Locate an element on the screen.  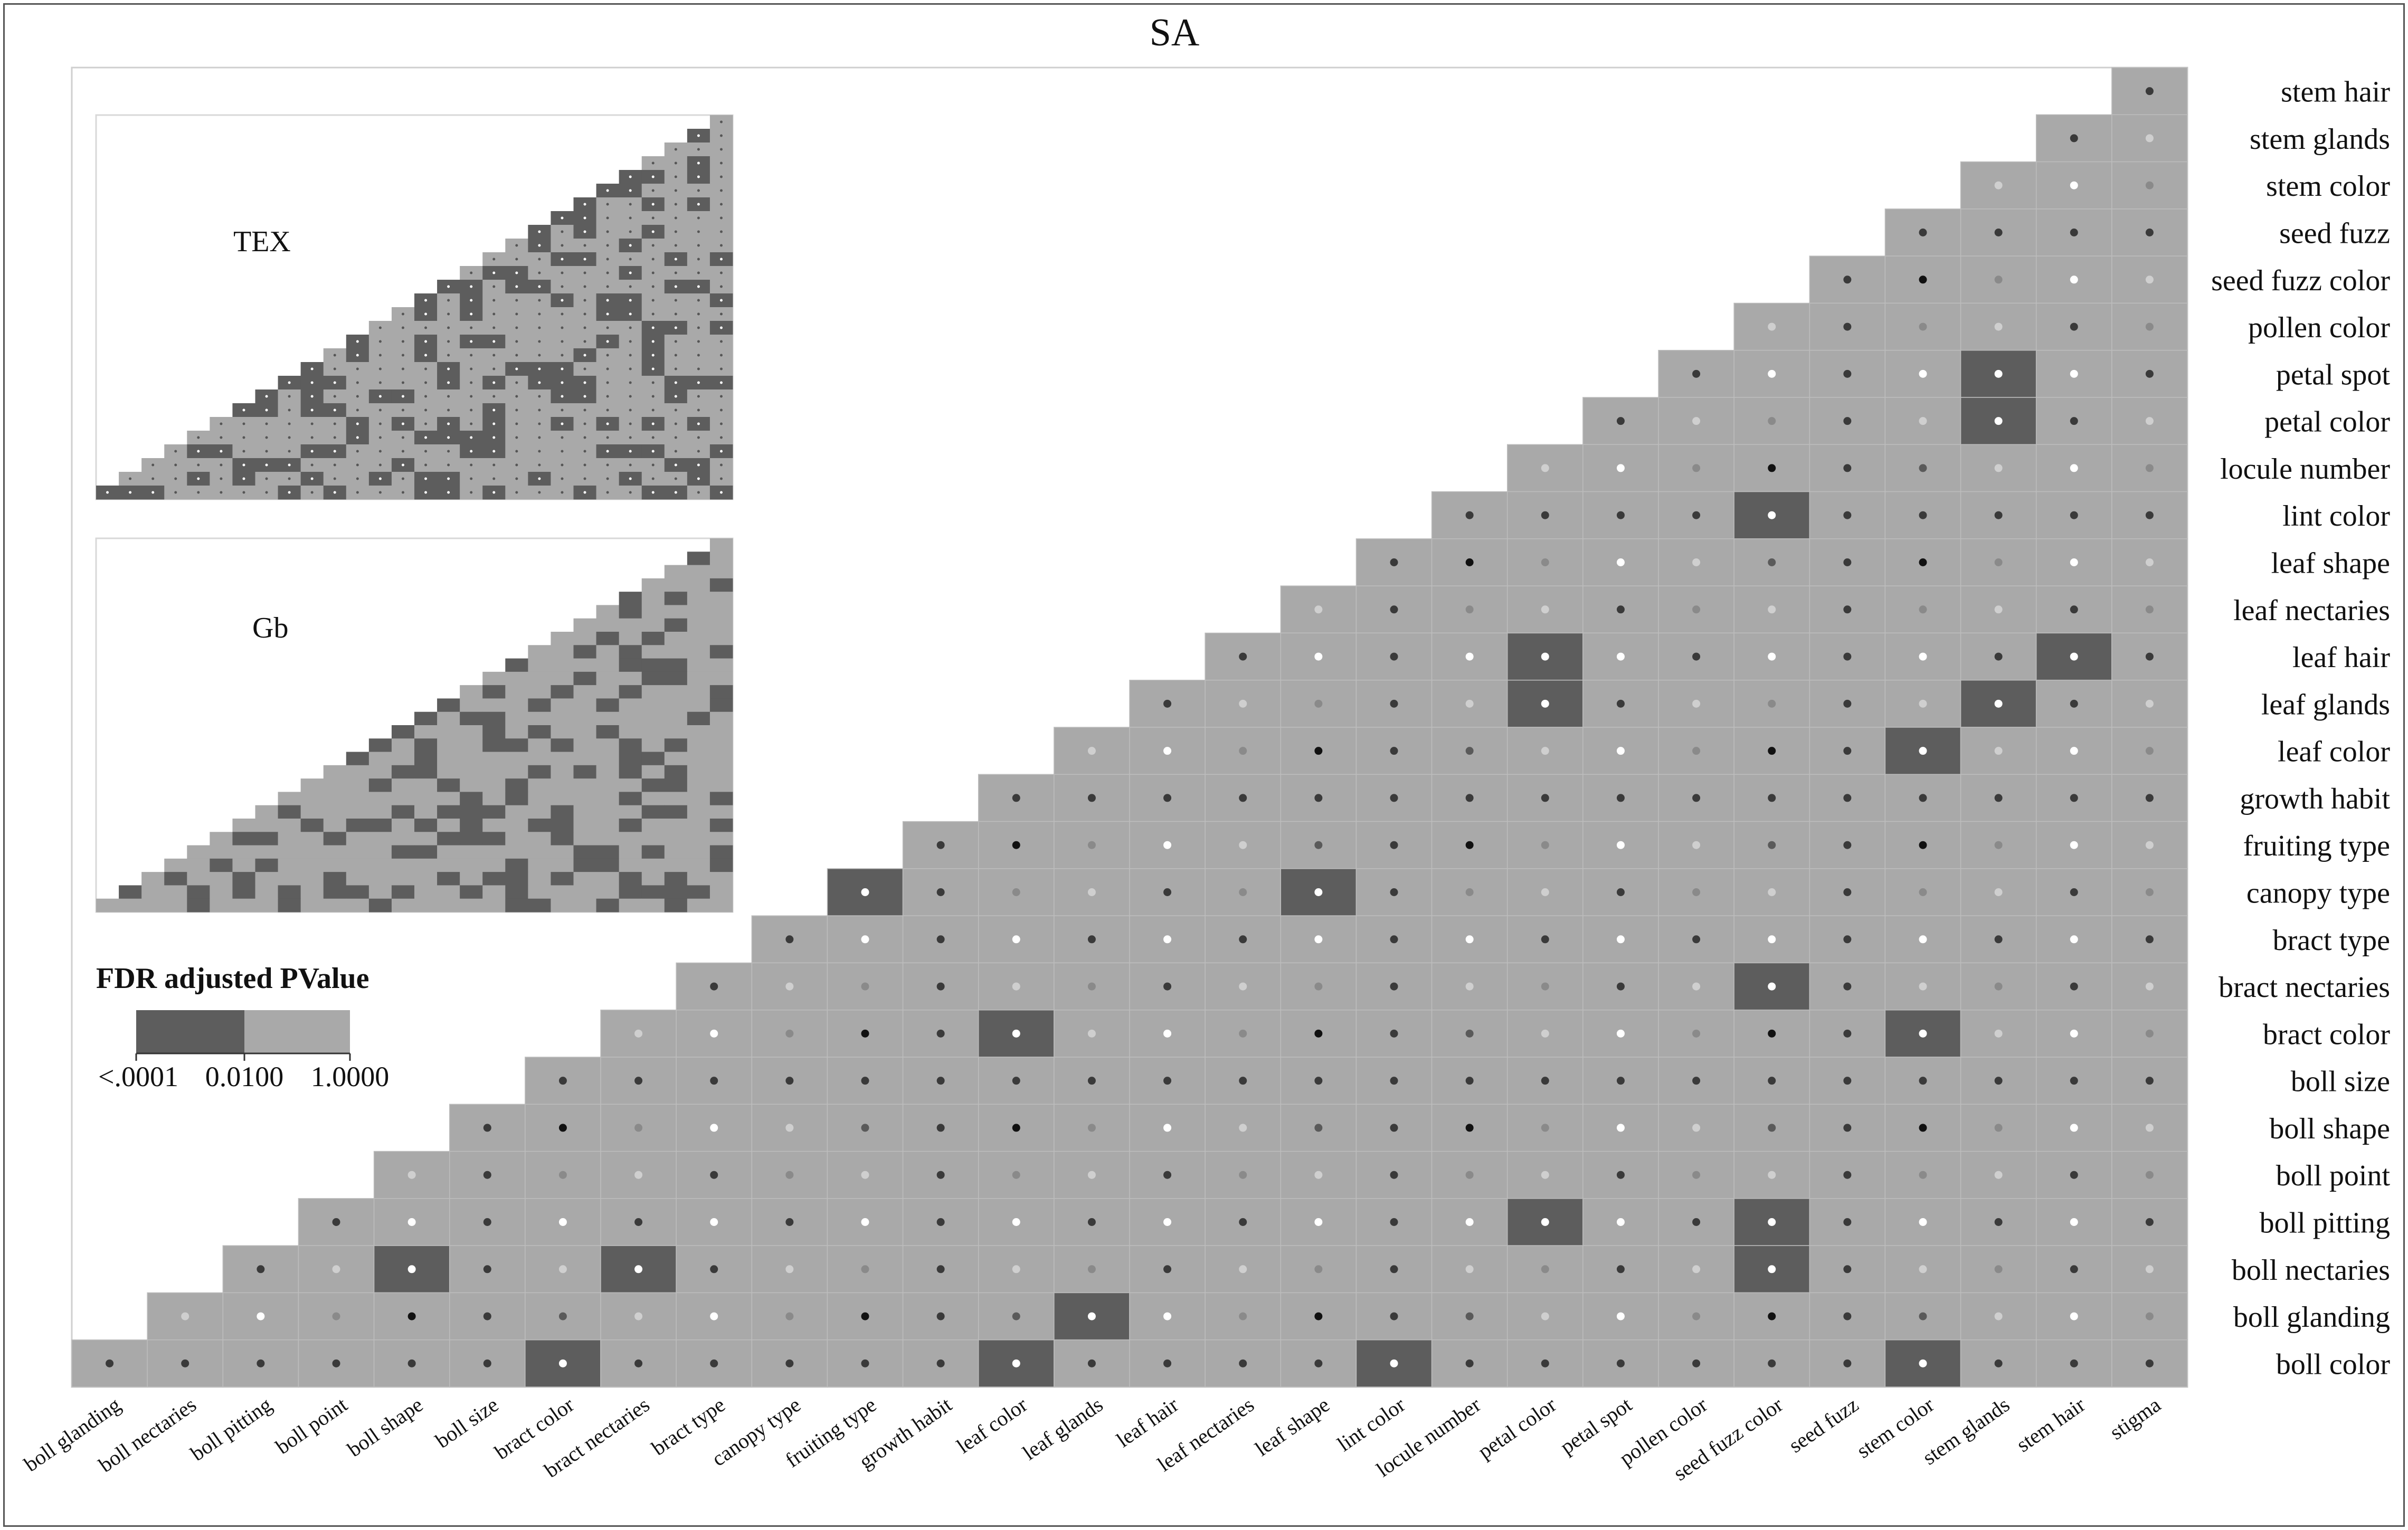
row-label: canopy type is located at coordinates (2318, 893).